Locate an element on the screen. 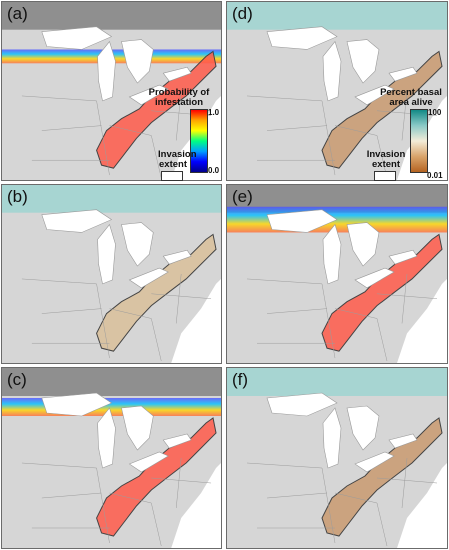 This screenshot has height=550, width=449. probability-legend-title: Probability of infestation is located at coordinates (179, 97).